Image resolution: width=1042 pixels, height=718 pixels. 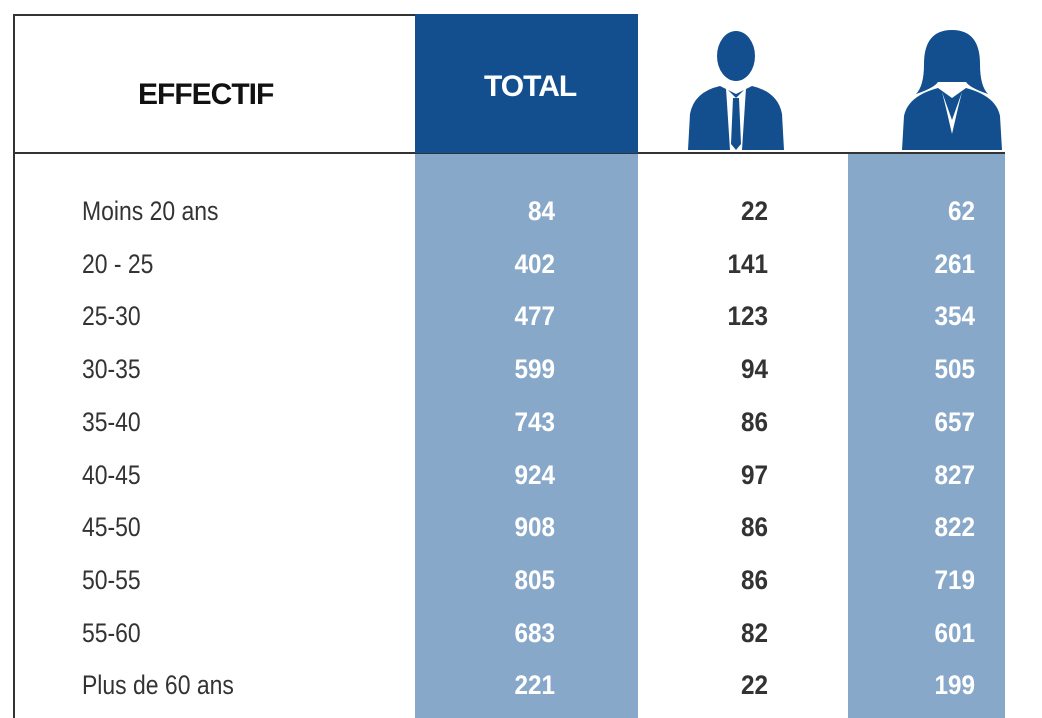 I want to click on men-value: 123, so click(x=747, y=316).